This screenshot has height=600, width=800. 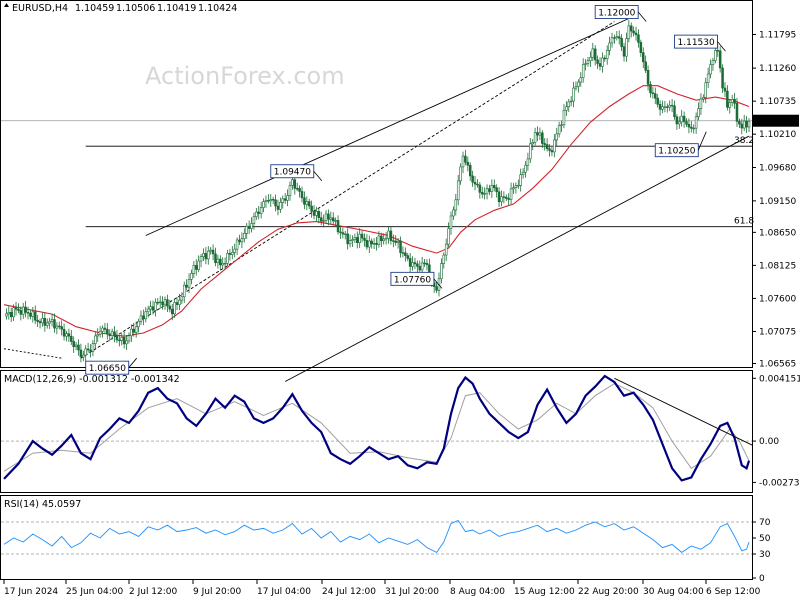 I want to click on symbol-label: EURUSD,H4, so click(x=40, y=8).